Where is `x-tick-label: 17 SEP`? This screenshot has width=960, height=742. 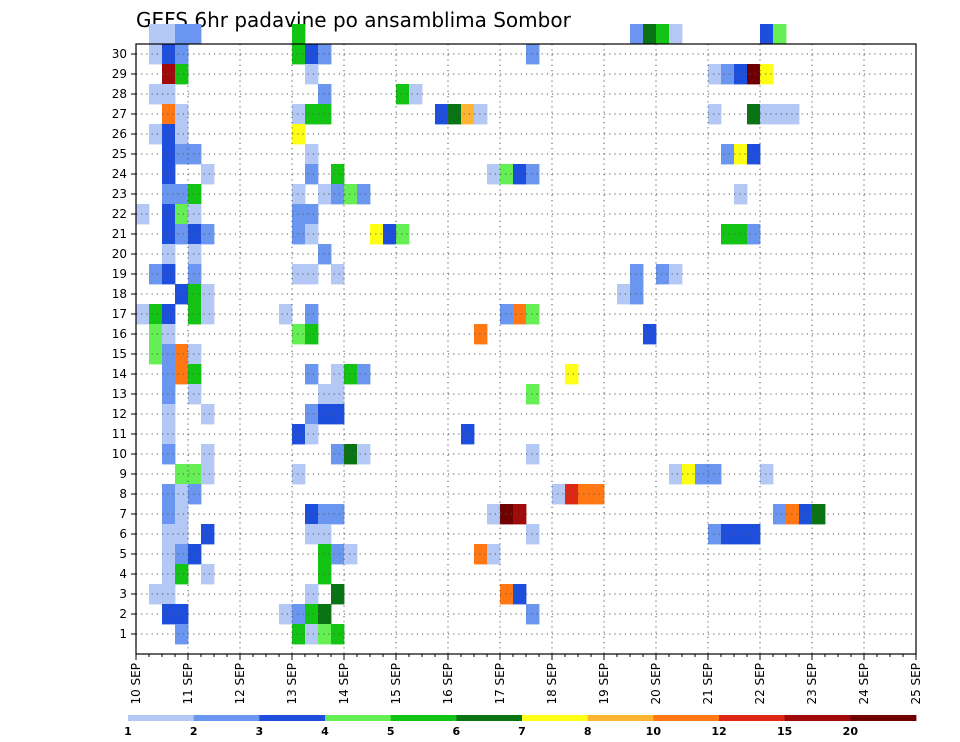
x-tick-label: 17 SEP is located at coordinates (500, 684).